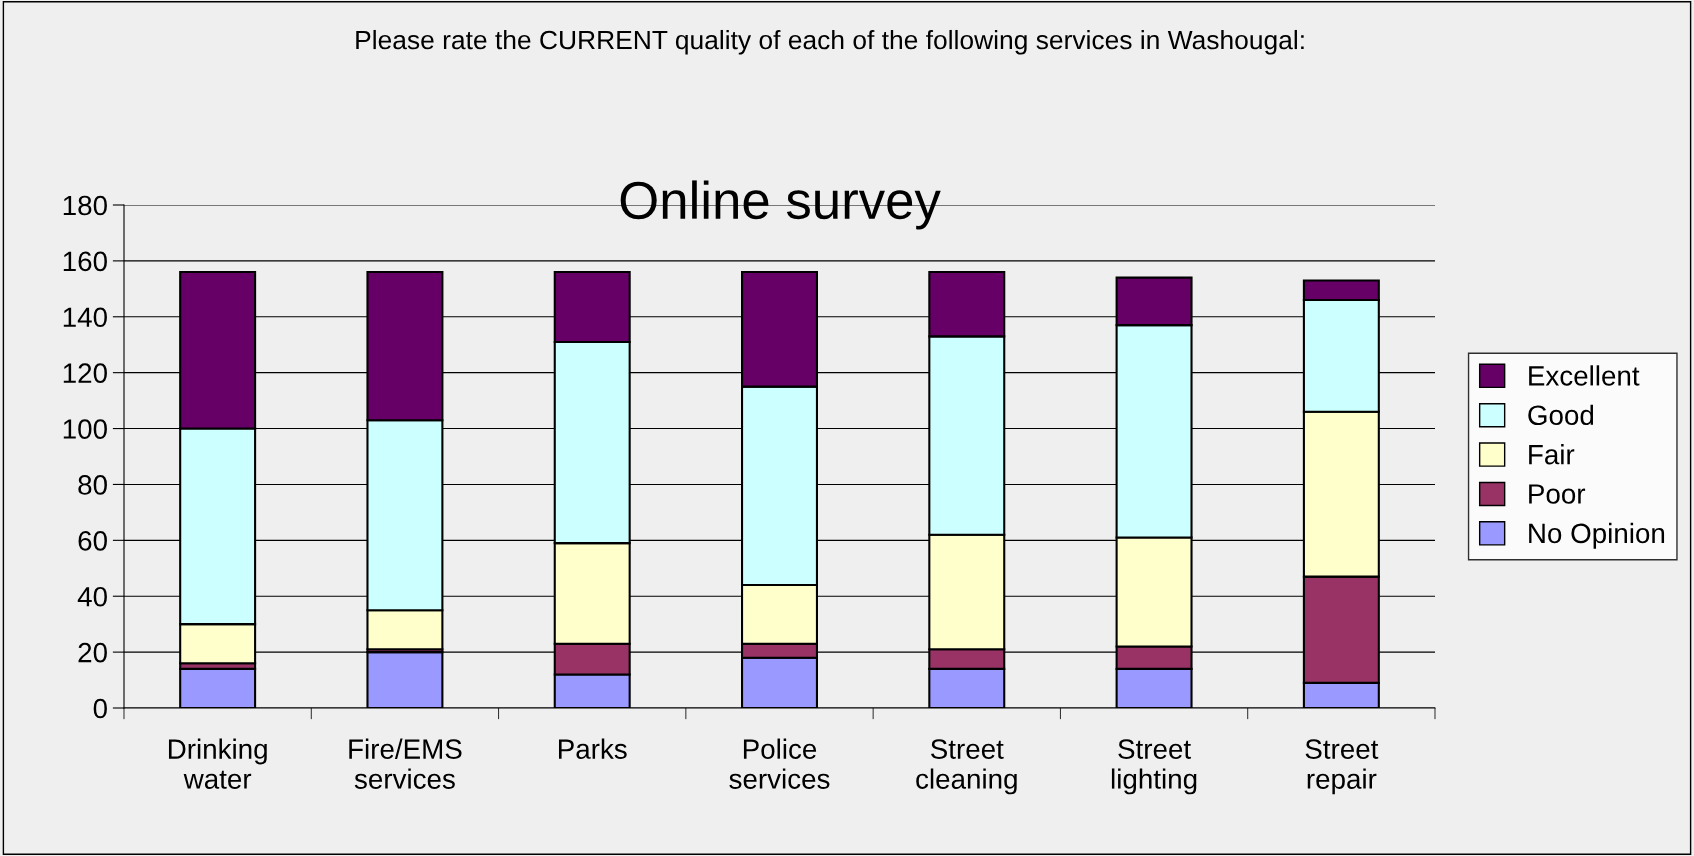  What do you see at coordinates (780, 205) in the screenshot?
I see `chart-subtitle: Online survey` at bounding box center [780, 205].